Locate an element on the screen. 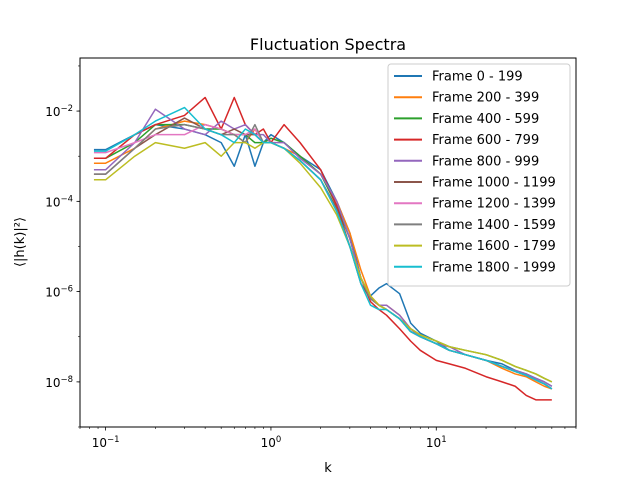 The height and width of the screenshot is (480, 640). x-tick-label: 10⁰ is located at coordinates (271, 442).